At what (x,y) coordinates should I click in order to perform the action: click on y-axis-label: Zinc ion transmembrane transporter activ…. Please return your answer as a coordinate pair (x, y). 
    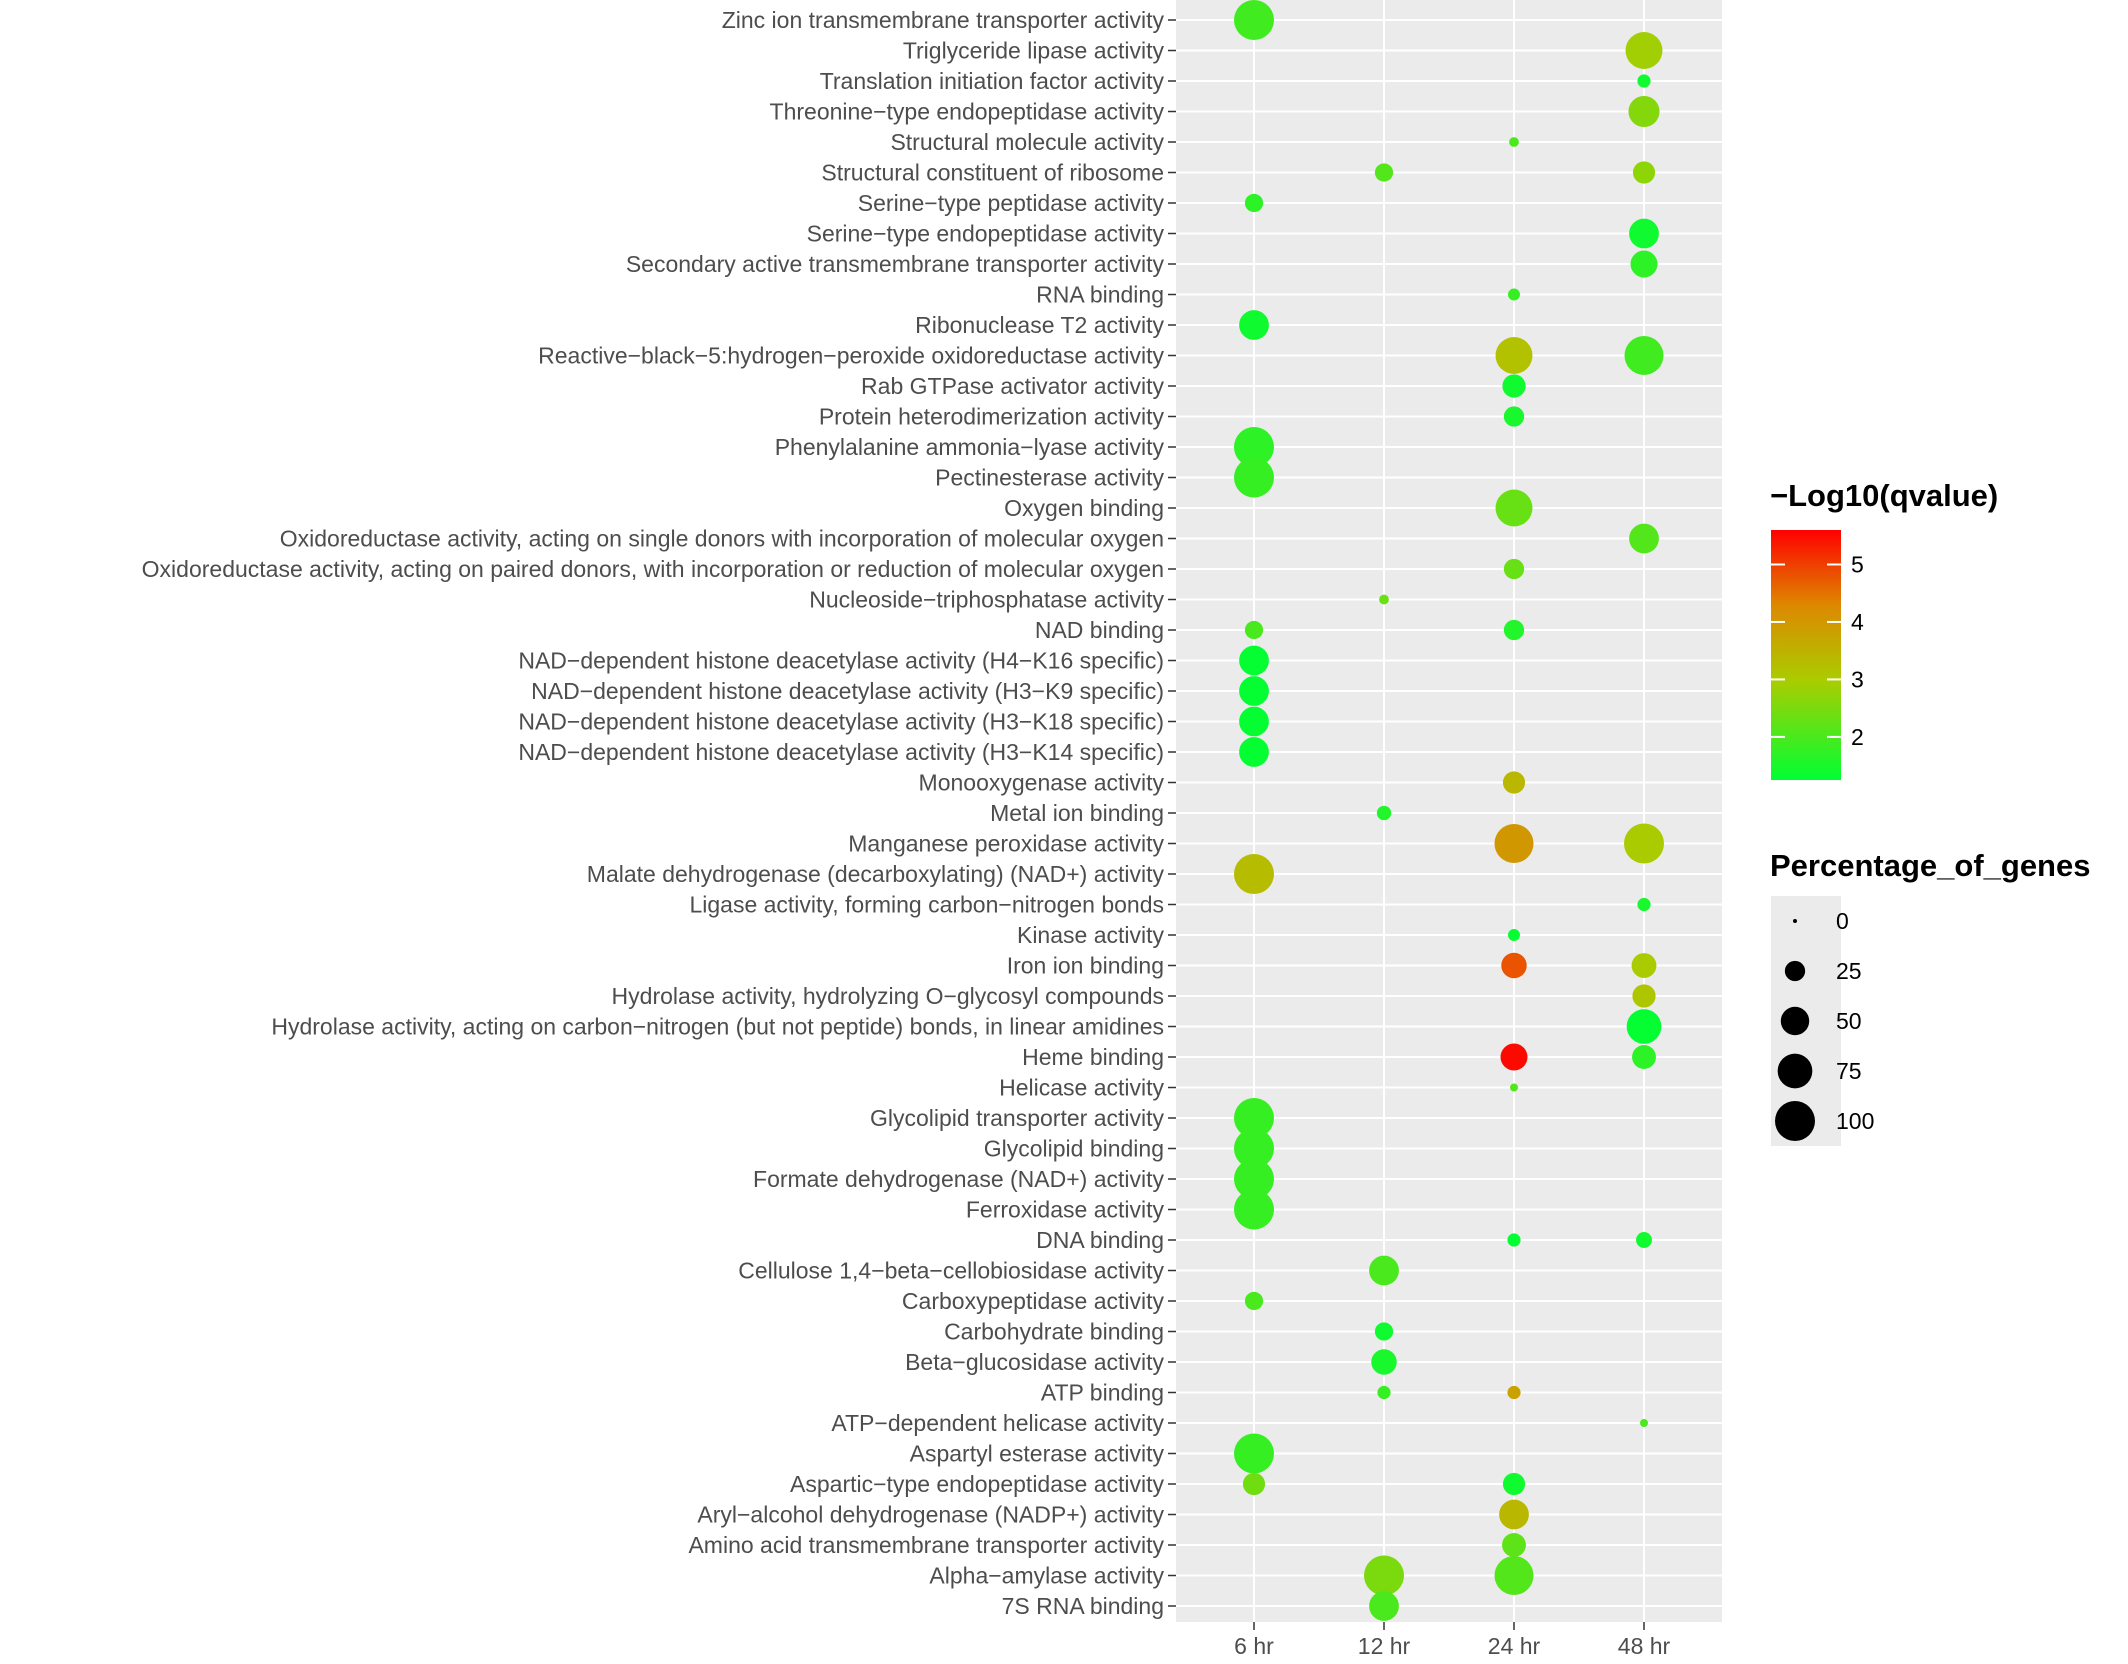
    Looking at the image, I should click on (943, 20).